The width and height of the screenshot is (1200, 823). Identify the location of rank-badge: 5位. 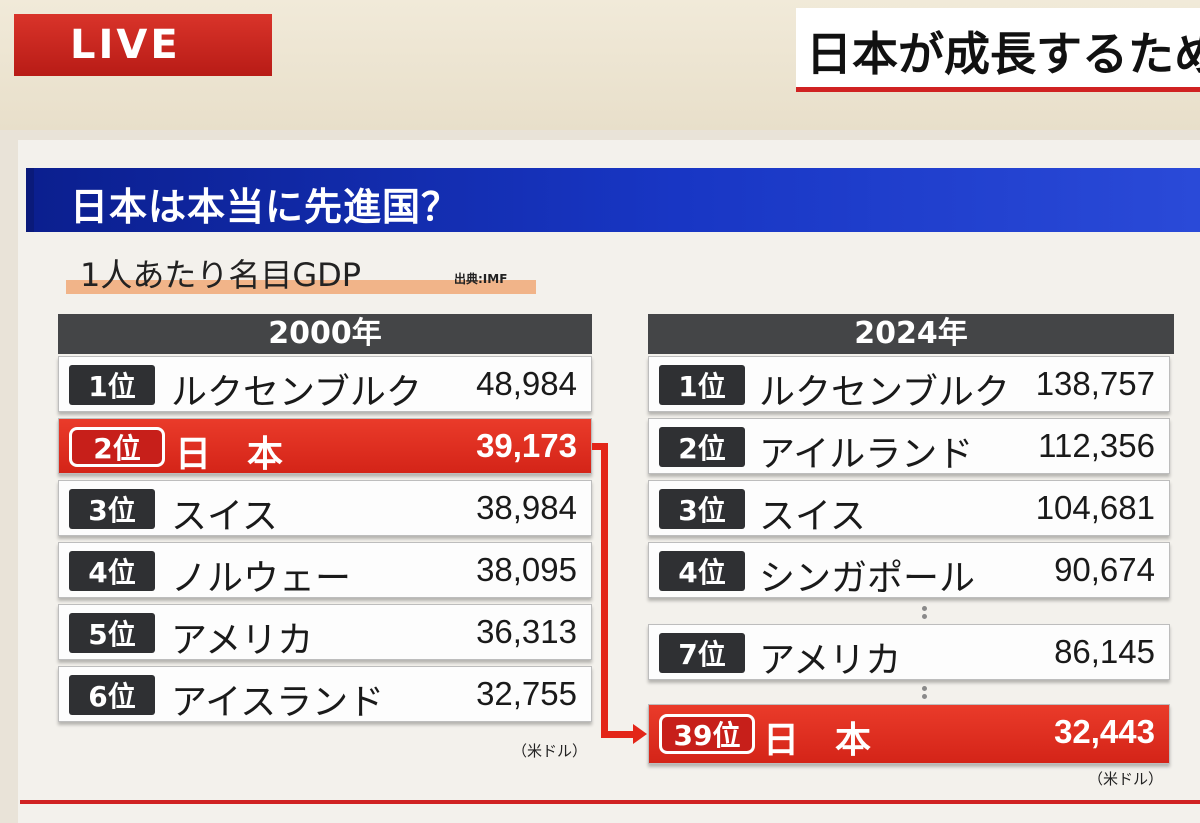
(112, 633).